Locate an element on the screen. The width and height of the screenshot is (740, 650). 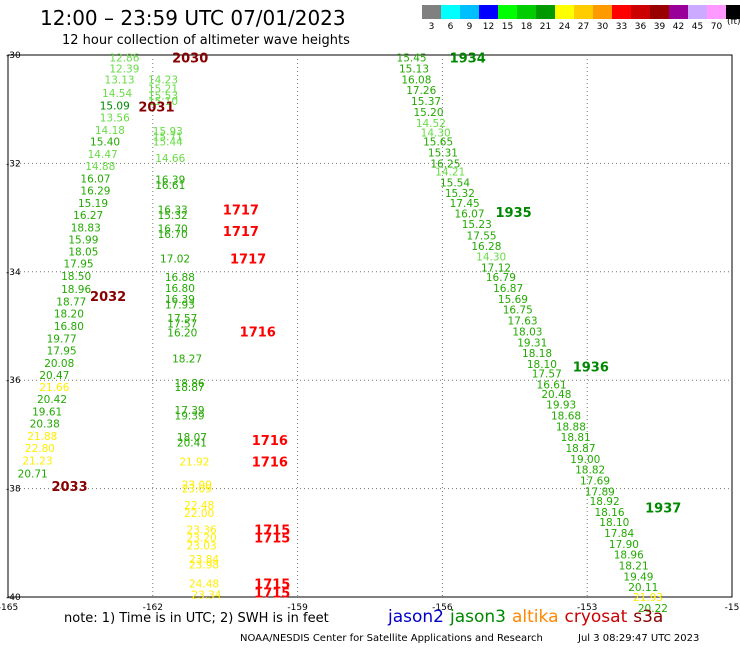
wave-height-value: 20.11 is located at coordinates (643, 588).